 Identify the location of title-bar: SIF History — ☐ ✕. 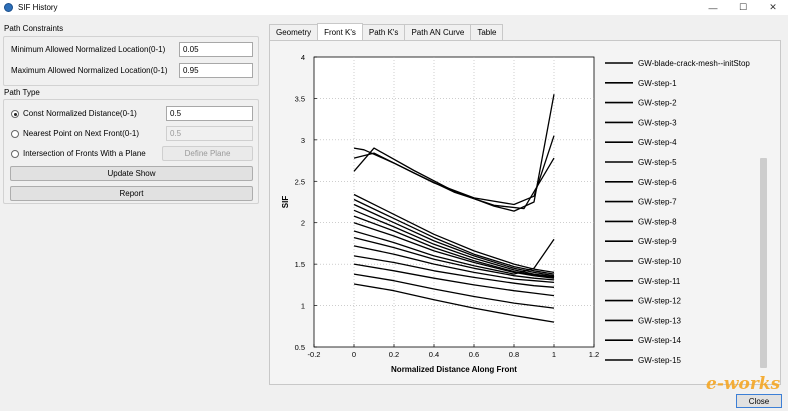
(394, 7).